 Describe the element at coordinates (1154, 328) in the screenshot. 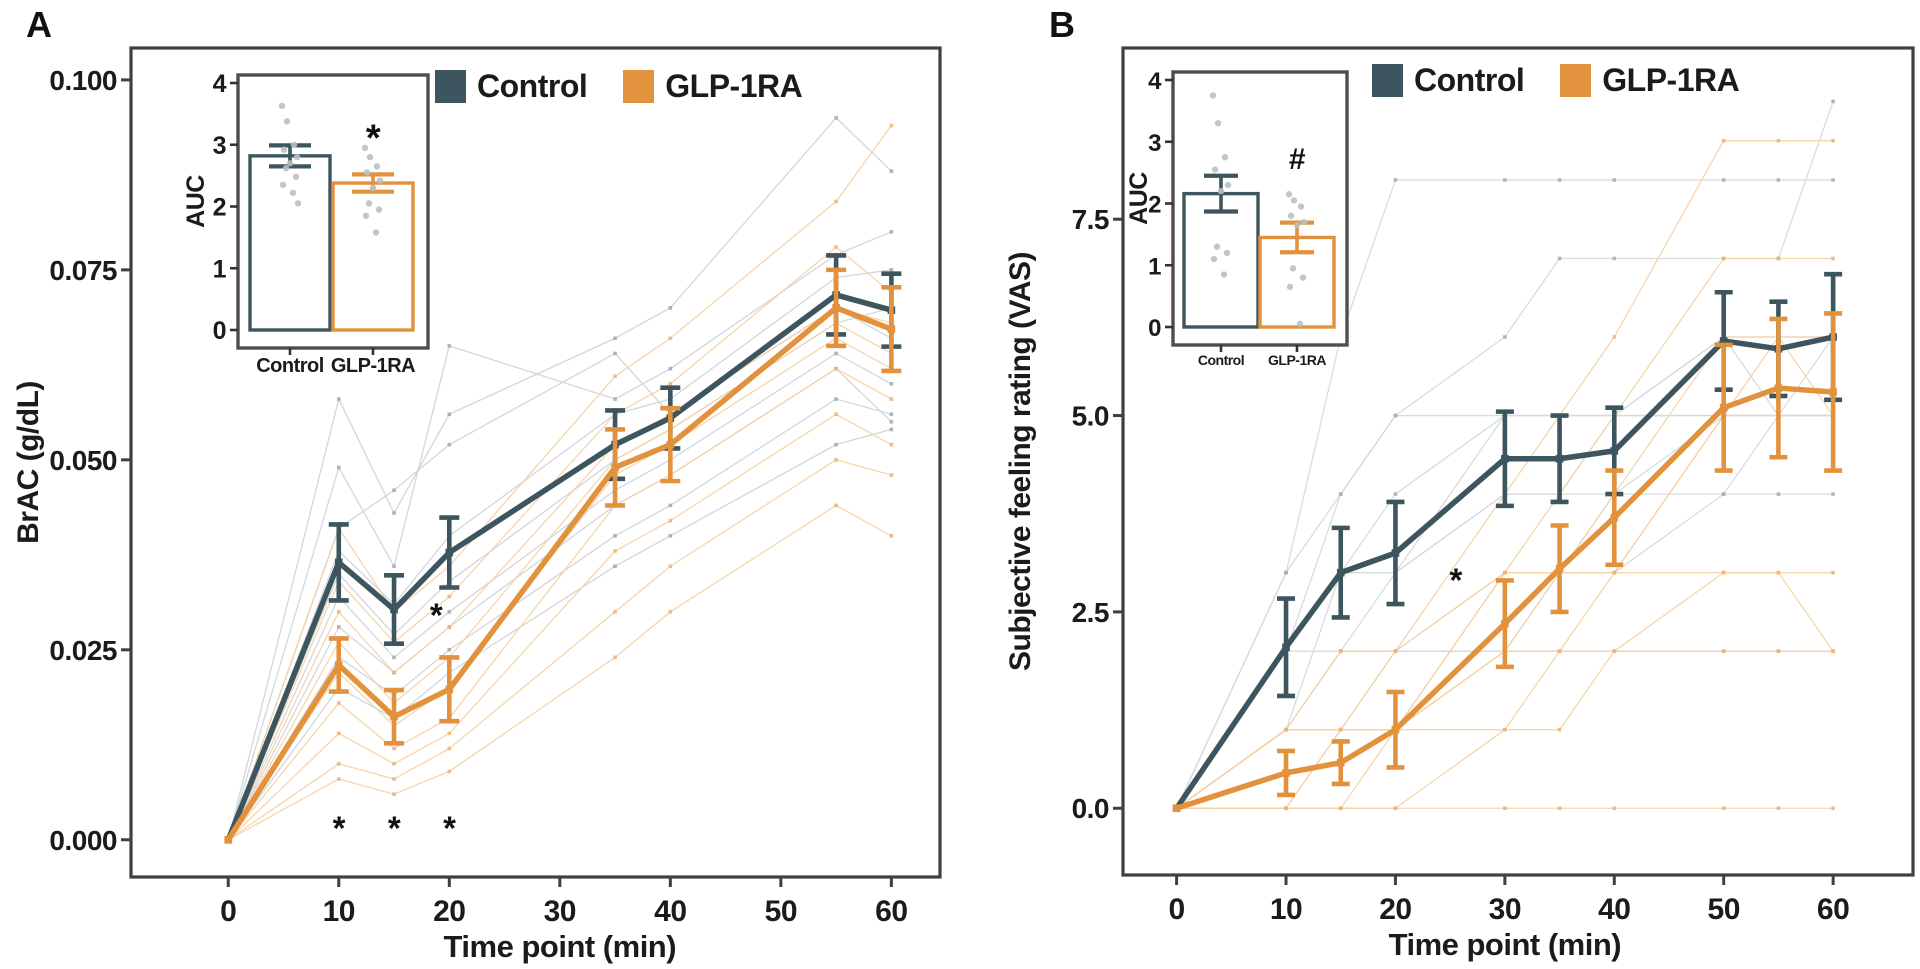

I see `inset-b-ytick-label: 0` at that location.